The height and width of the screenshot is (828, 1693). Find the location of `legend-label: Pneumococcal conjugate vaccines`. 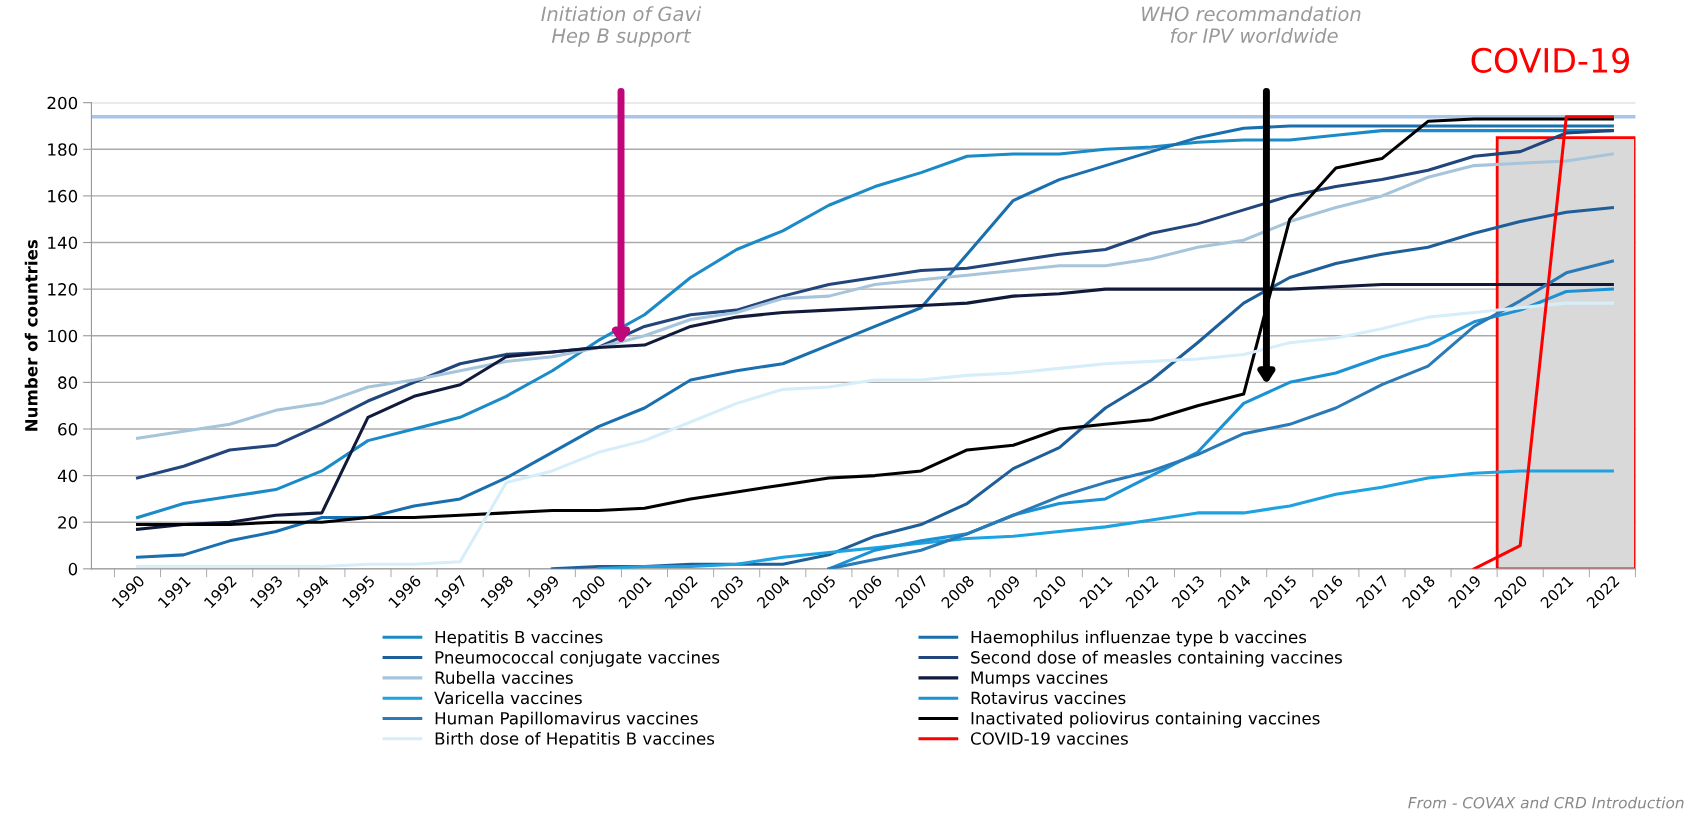

legend-label: Pneumococcal conjugate vaccines is located at coordinates (577, 658).